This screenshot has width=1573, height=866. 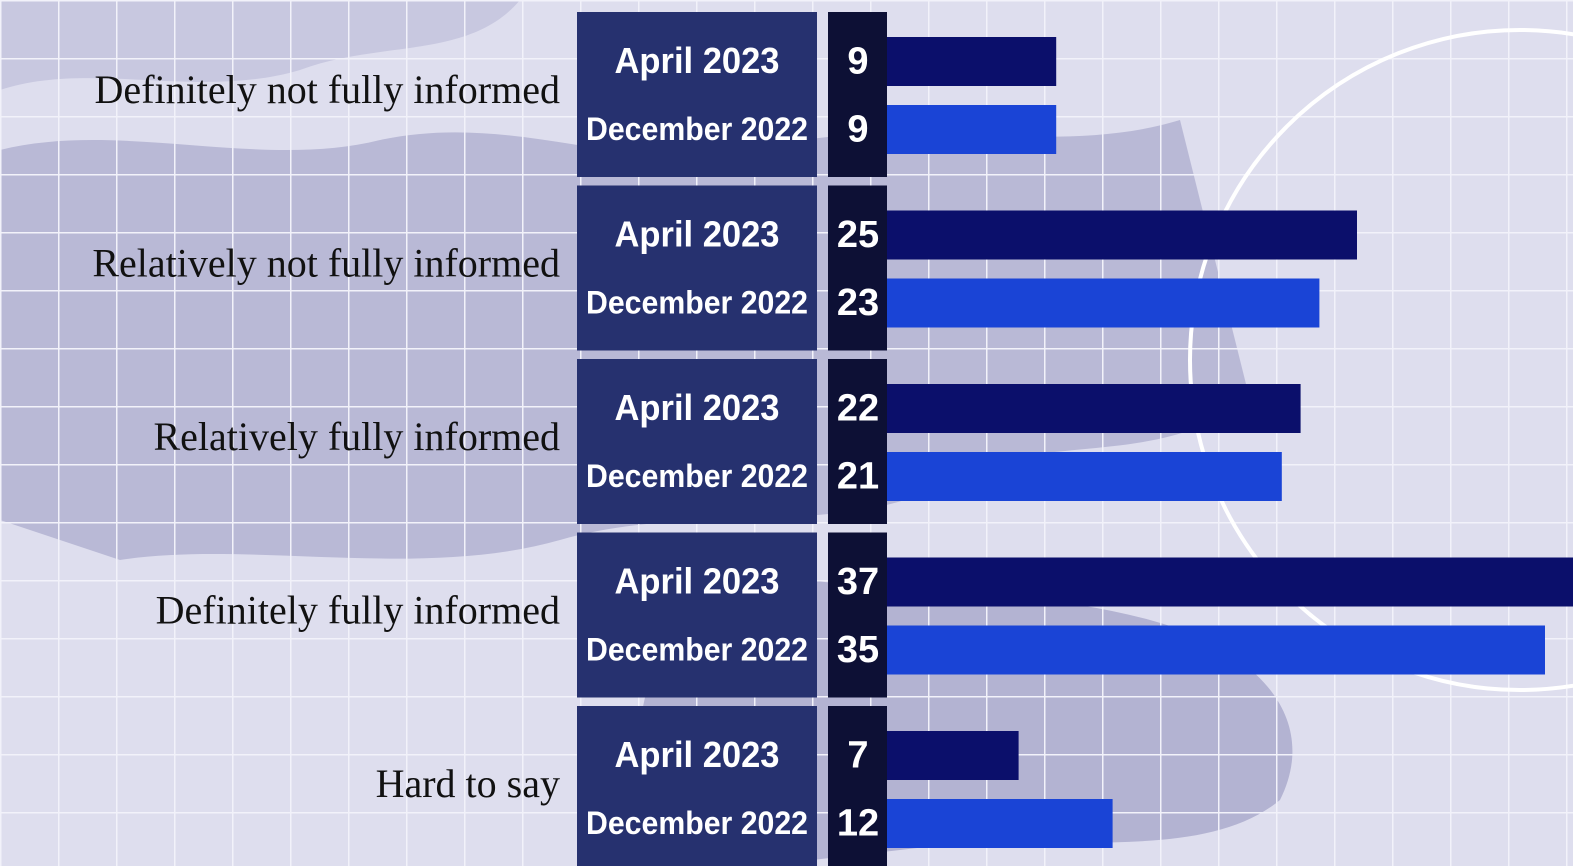 I want to click on value-label: 7, so click(x=857, y=756).